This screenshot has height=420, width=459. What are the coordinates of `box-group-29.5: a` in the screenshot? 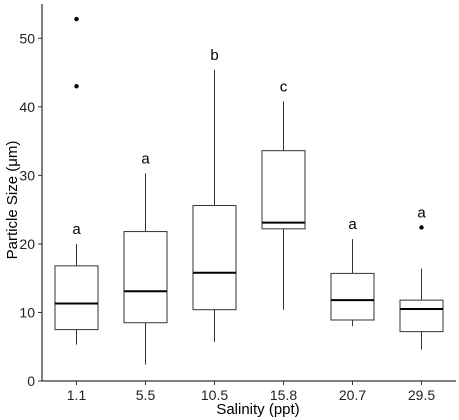 It's located at (421, 277).